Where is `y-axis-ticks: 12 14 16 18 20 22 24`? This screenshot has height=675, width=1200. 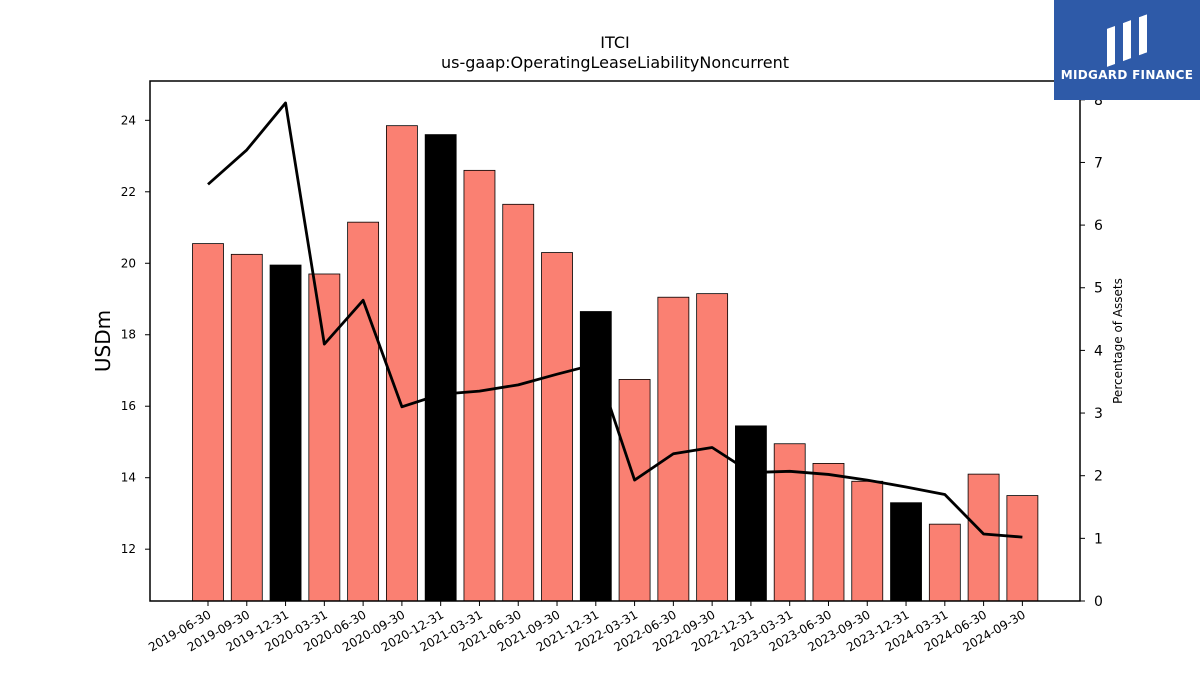
y-axis-ticks: 12 14 16 18 20 22 24 is located at coordinates (135, 334).